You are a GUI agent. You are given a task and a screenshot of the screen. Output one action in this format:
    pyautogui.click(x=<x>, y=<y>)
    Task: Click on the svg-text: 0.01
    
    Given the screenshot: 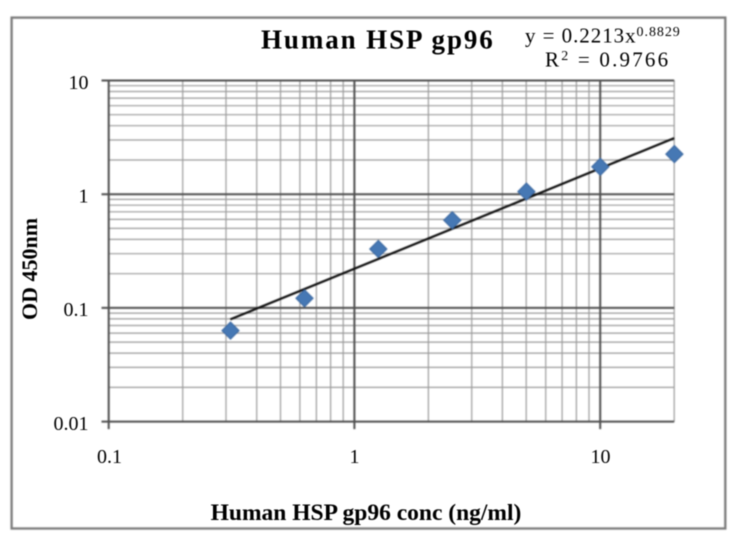 What is the action you would take?
    pyautogui.click(x=71, y=424)
    